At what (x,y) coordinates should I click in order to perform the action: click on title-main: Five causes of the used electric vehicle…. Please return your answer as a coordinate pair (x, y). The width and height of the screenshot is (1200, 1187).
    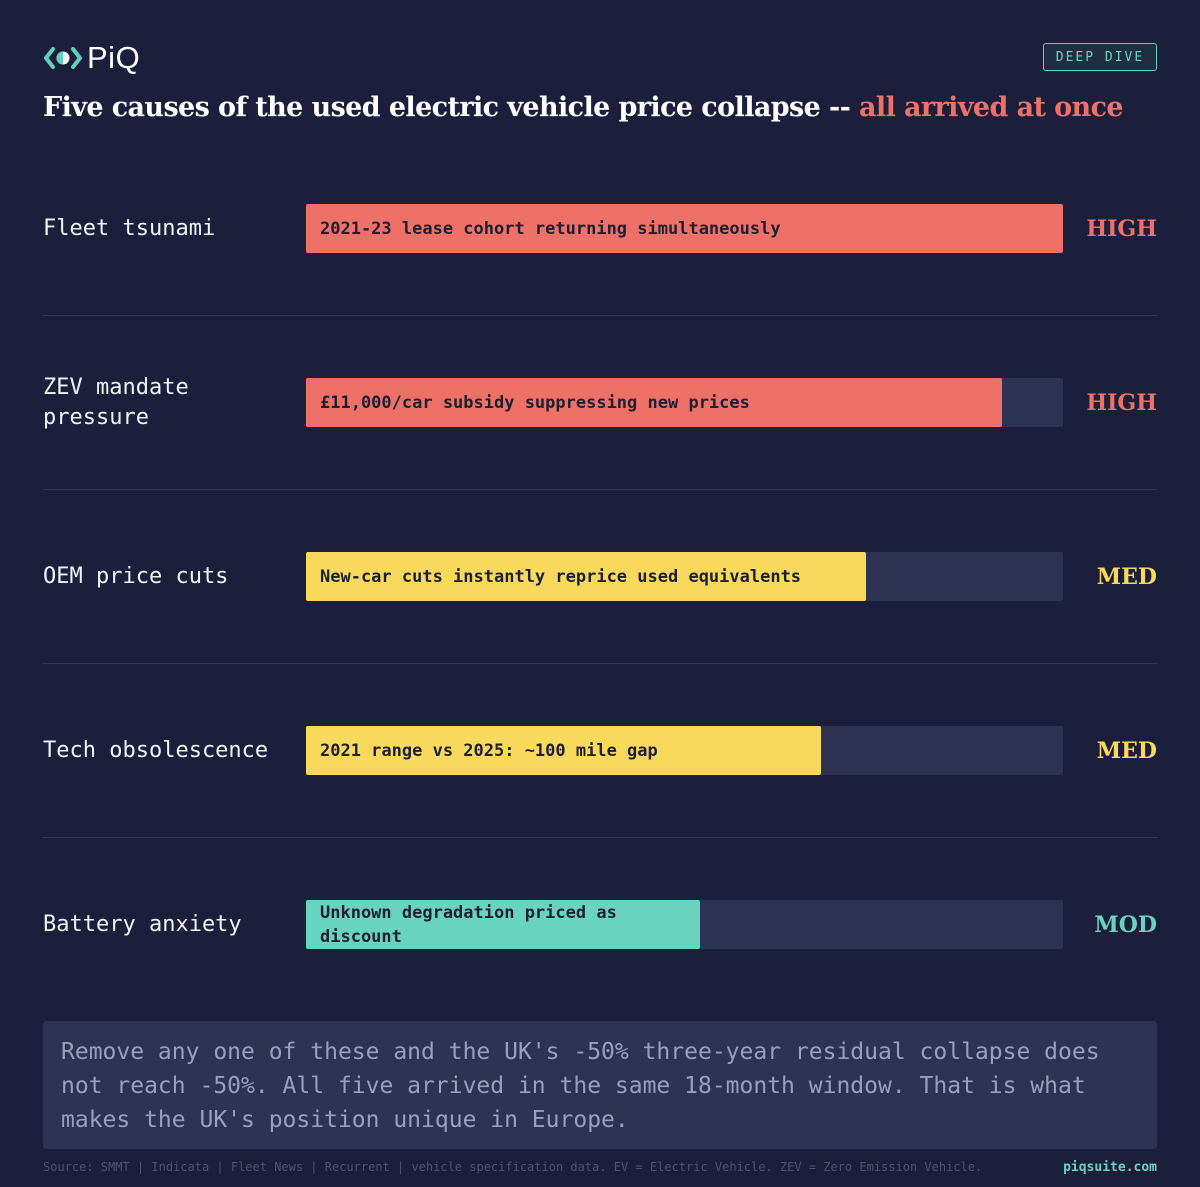
    Looking at the image, I should click on (447, 107).